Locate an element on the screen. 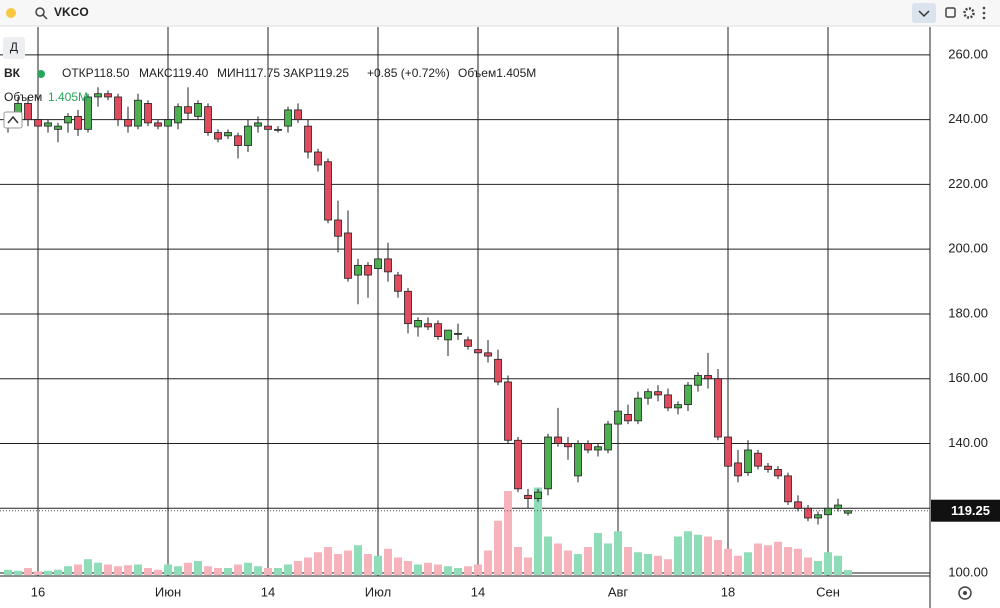 This screenshot has height=608, width=1000. window-button is located at coordinates (950, 12).